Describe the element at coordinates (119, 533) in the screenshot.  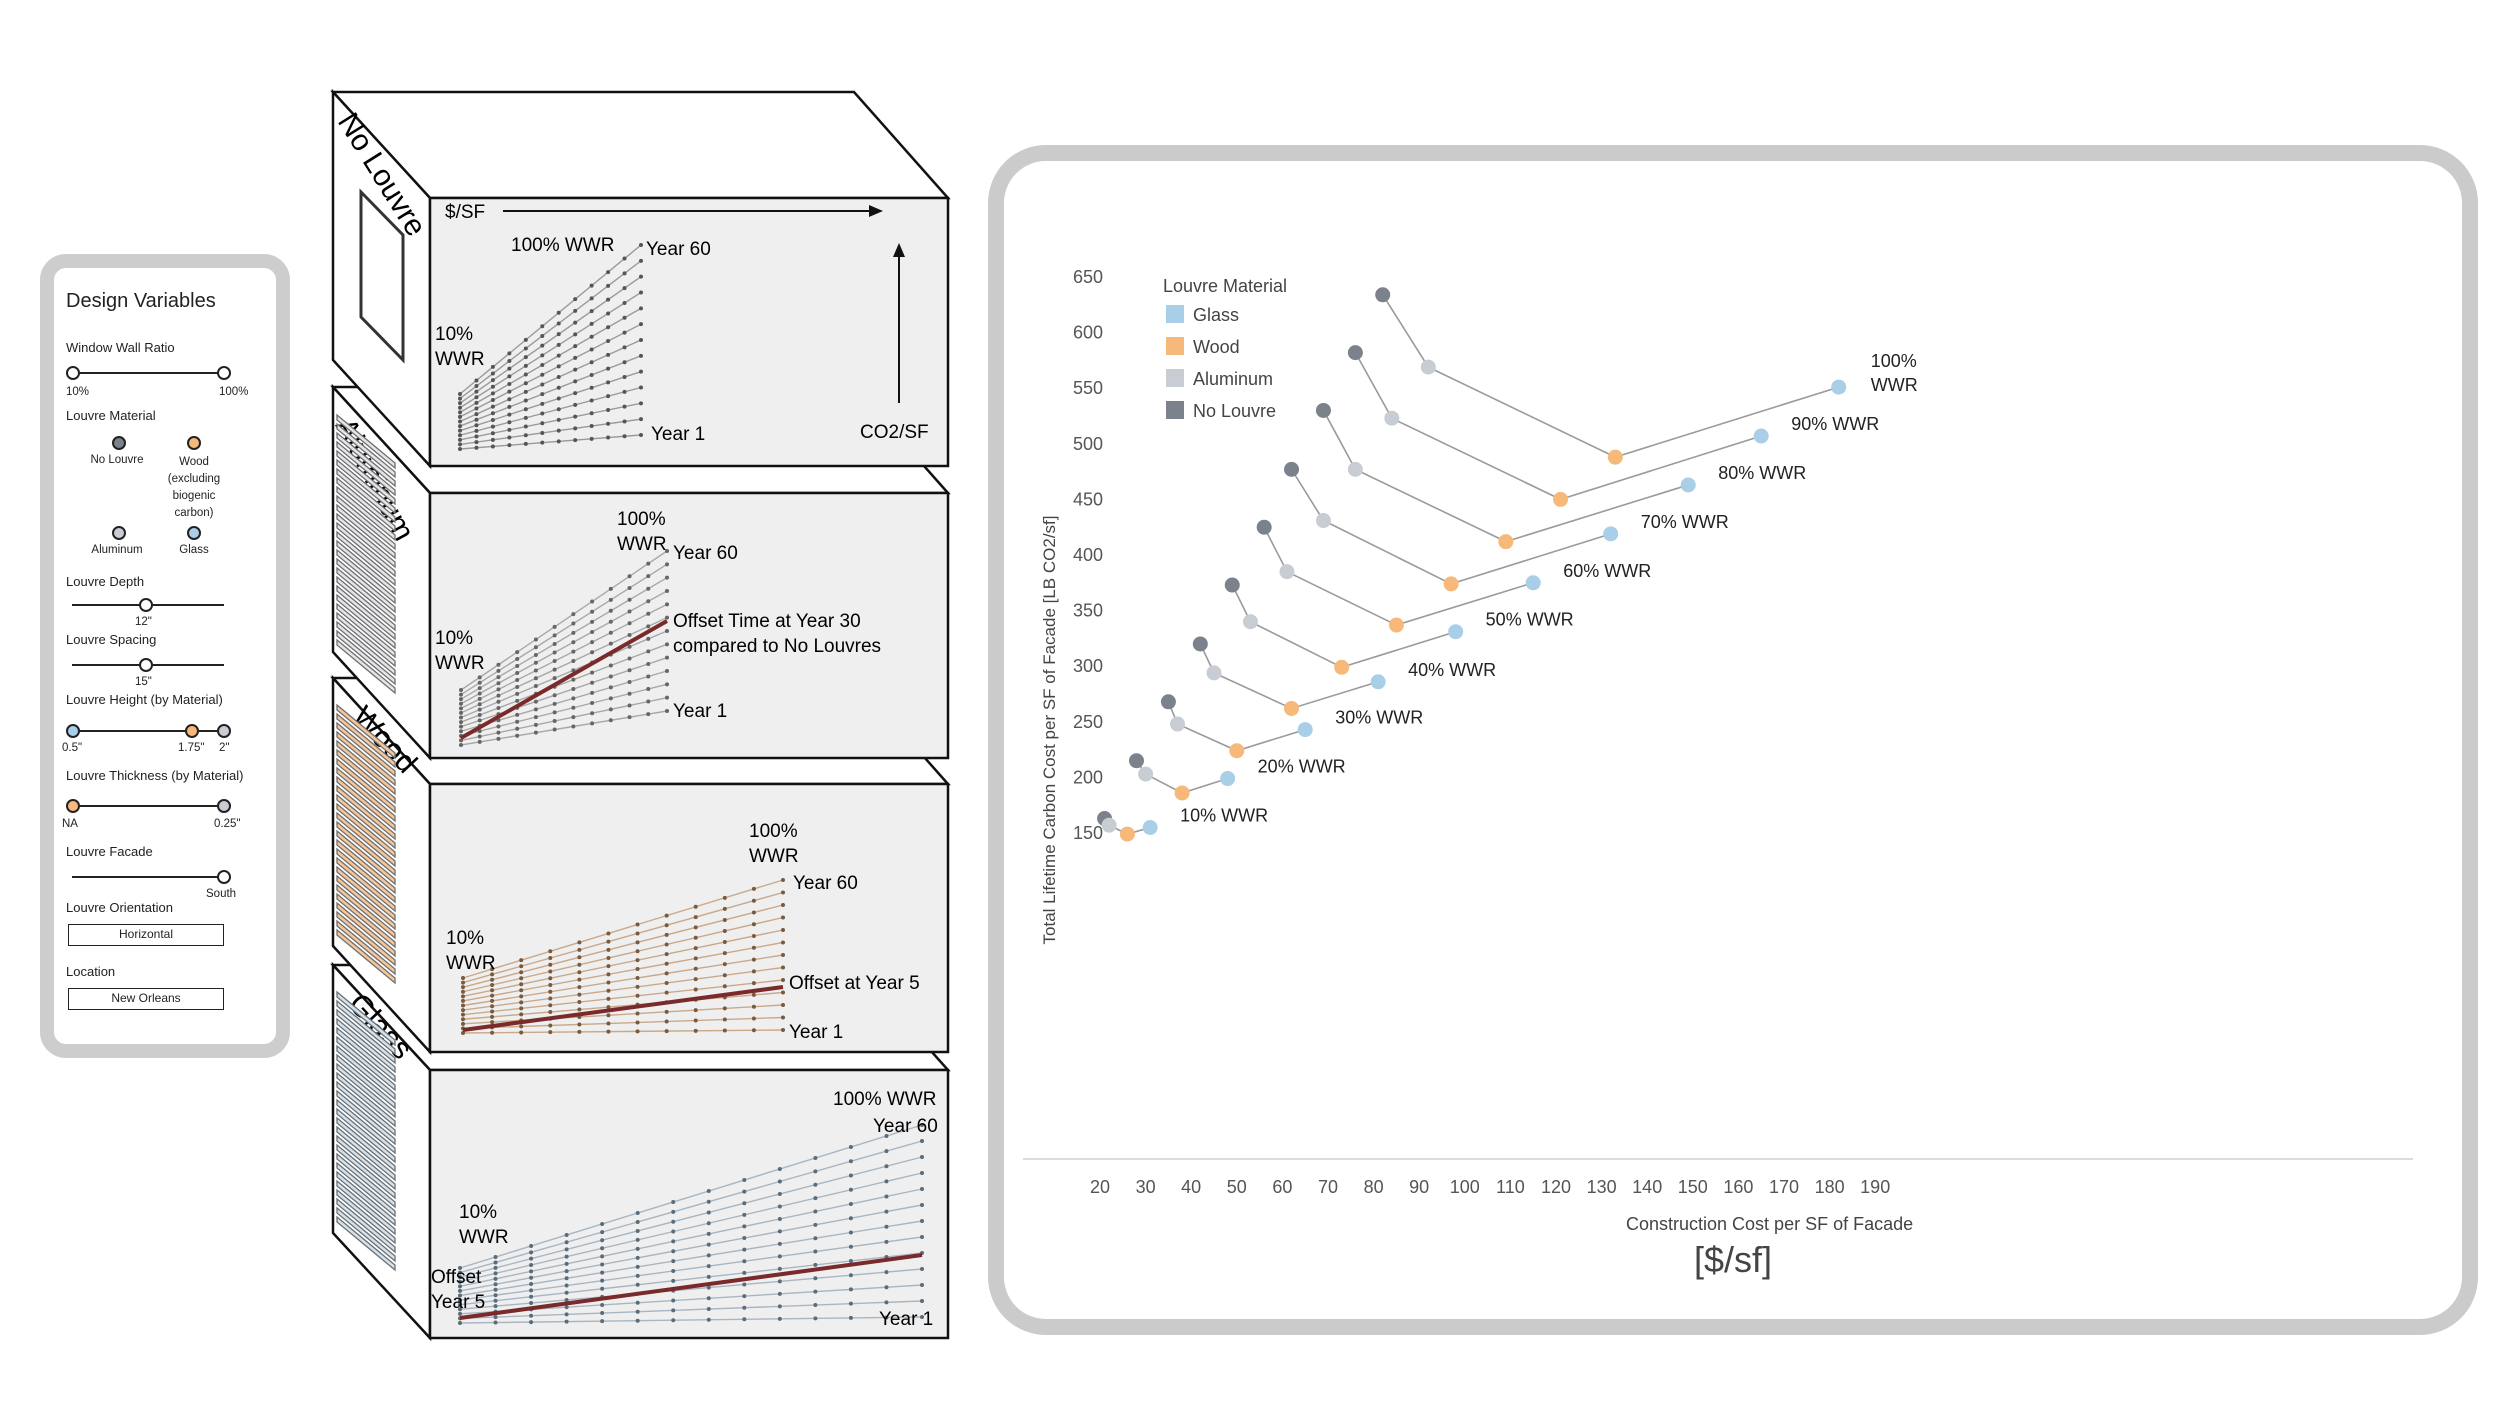
I see `aluminum-option` at that location.